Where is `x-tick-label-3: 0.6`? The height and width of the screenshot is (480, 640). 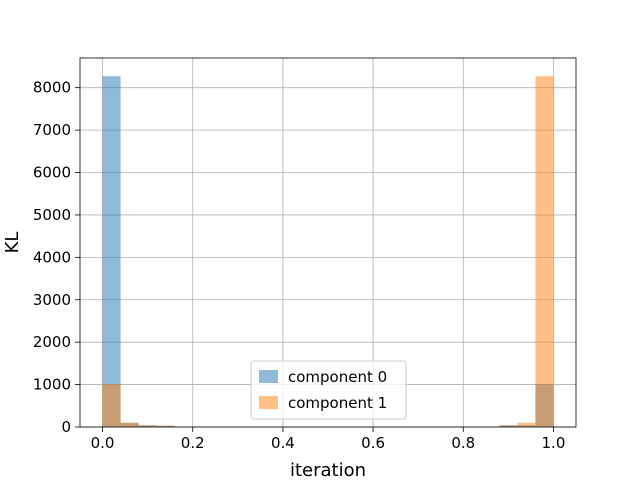
x-tick-label-3: 0.6 is located at coordinates (373, 443).